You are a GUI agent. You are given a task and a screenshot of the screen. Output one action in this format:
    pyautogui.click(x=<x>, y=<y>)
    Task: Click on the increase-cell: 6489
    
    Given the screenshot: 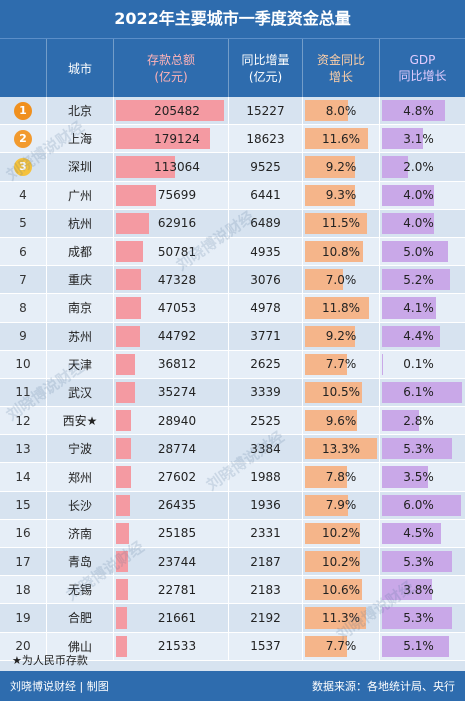 What is the action you would take?
    pyautogui.click(x=265, y=223)
    